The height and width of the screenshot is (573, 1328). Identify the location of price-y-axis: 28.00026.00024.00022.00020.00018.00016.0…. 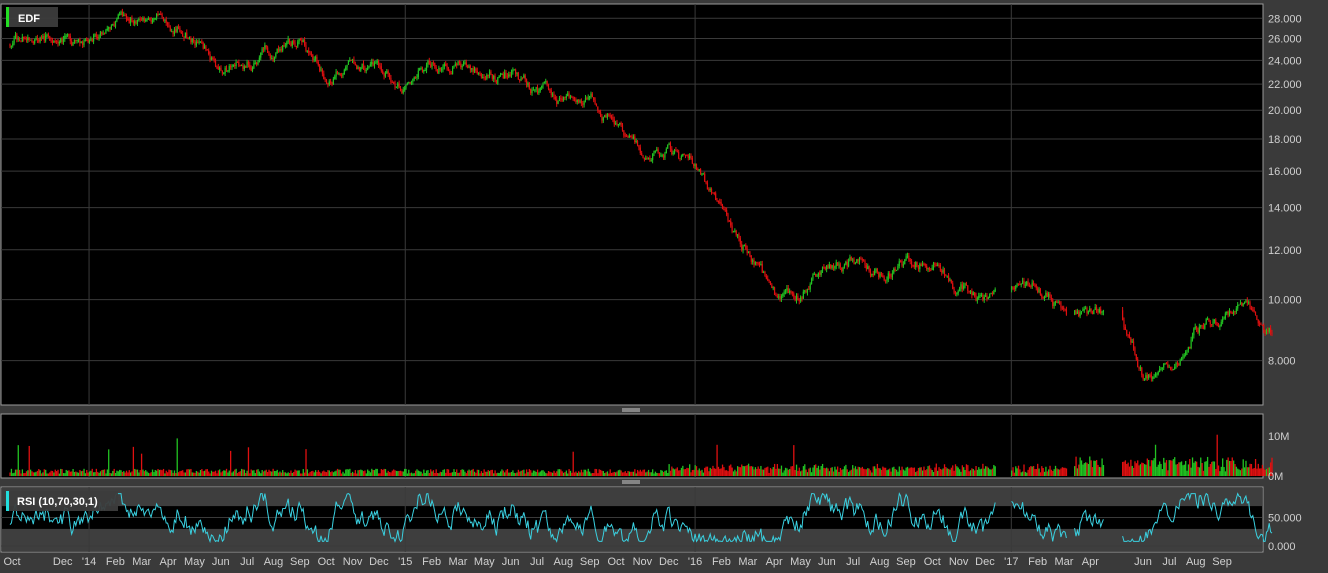
(1285, 190).